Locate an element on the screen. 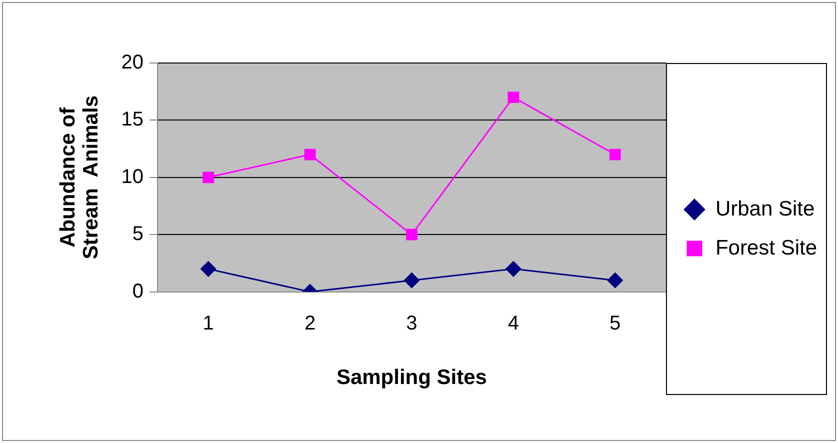  x-tick-label: 1 is located at coordinates (208, 323).